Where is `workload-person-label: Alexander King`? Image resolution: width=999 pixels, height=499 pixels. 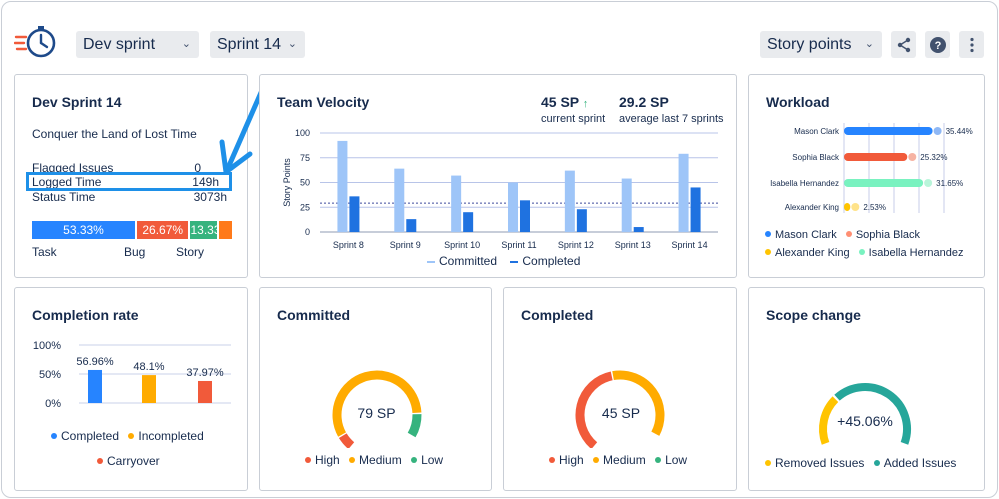 workload-person-label: Alexander King is located at coordinates (812, 207).